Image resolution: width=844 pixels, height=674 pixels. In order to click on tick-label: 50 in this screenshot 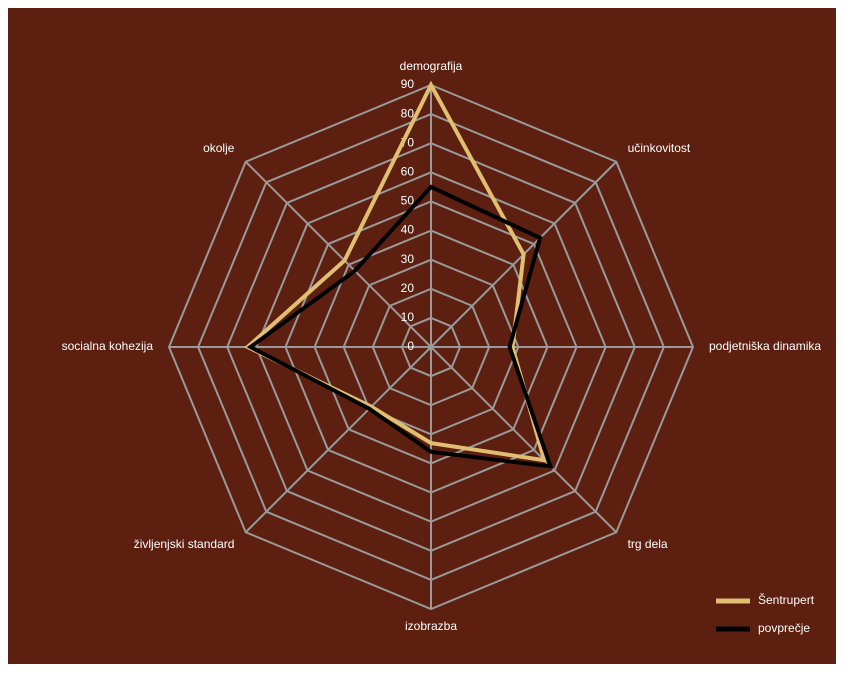, I will do `click(408, 201)`.